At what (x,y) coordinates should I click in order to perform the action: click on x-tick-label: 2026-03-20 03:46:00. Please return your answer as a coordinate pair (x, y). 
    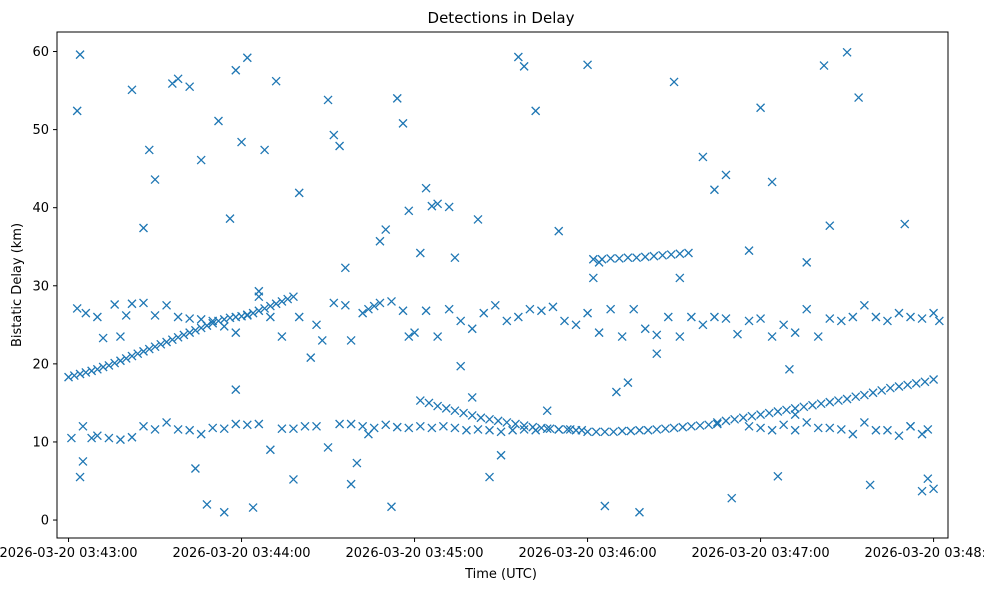
    Looking at the image, I should click on (588, 553).